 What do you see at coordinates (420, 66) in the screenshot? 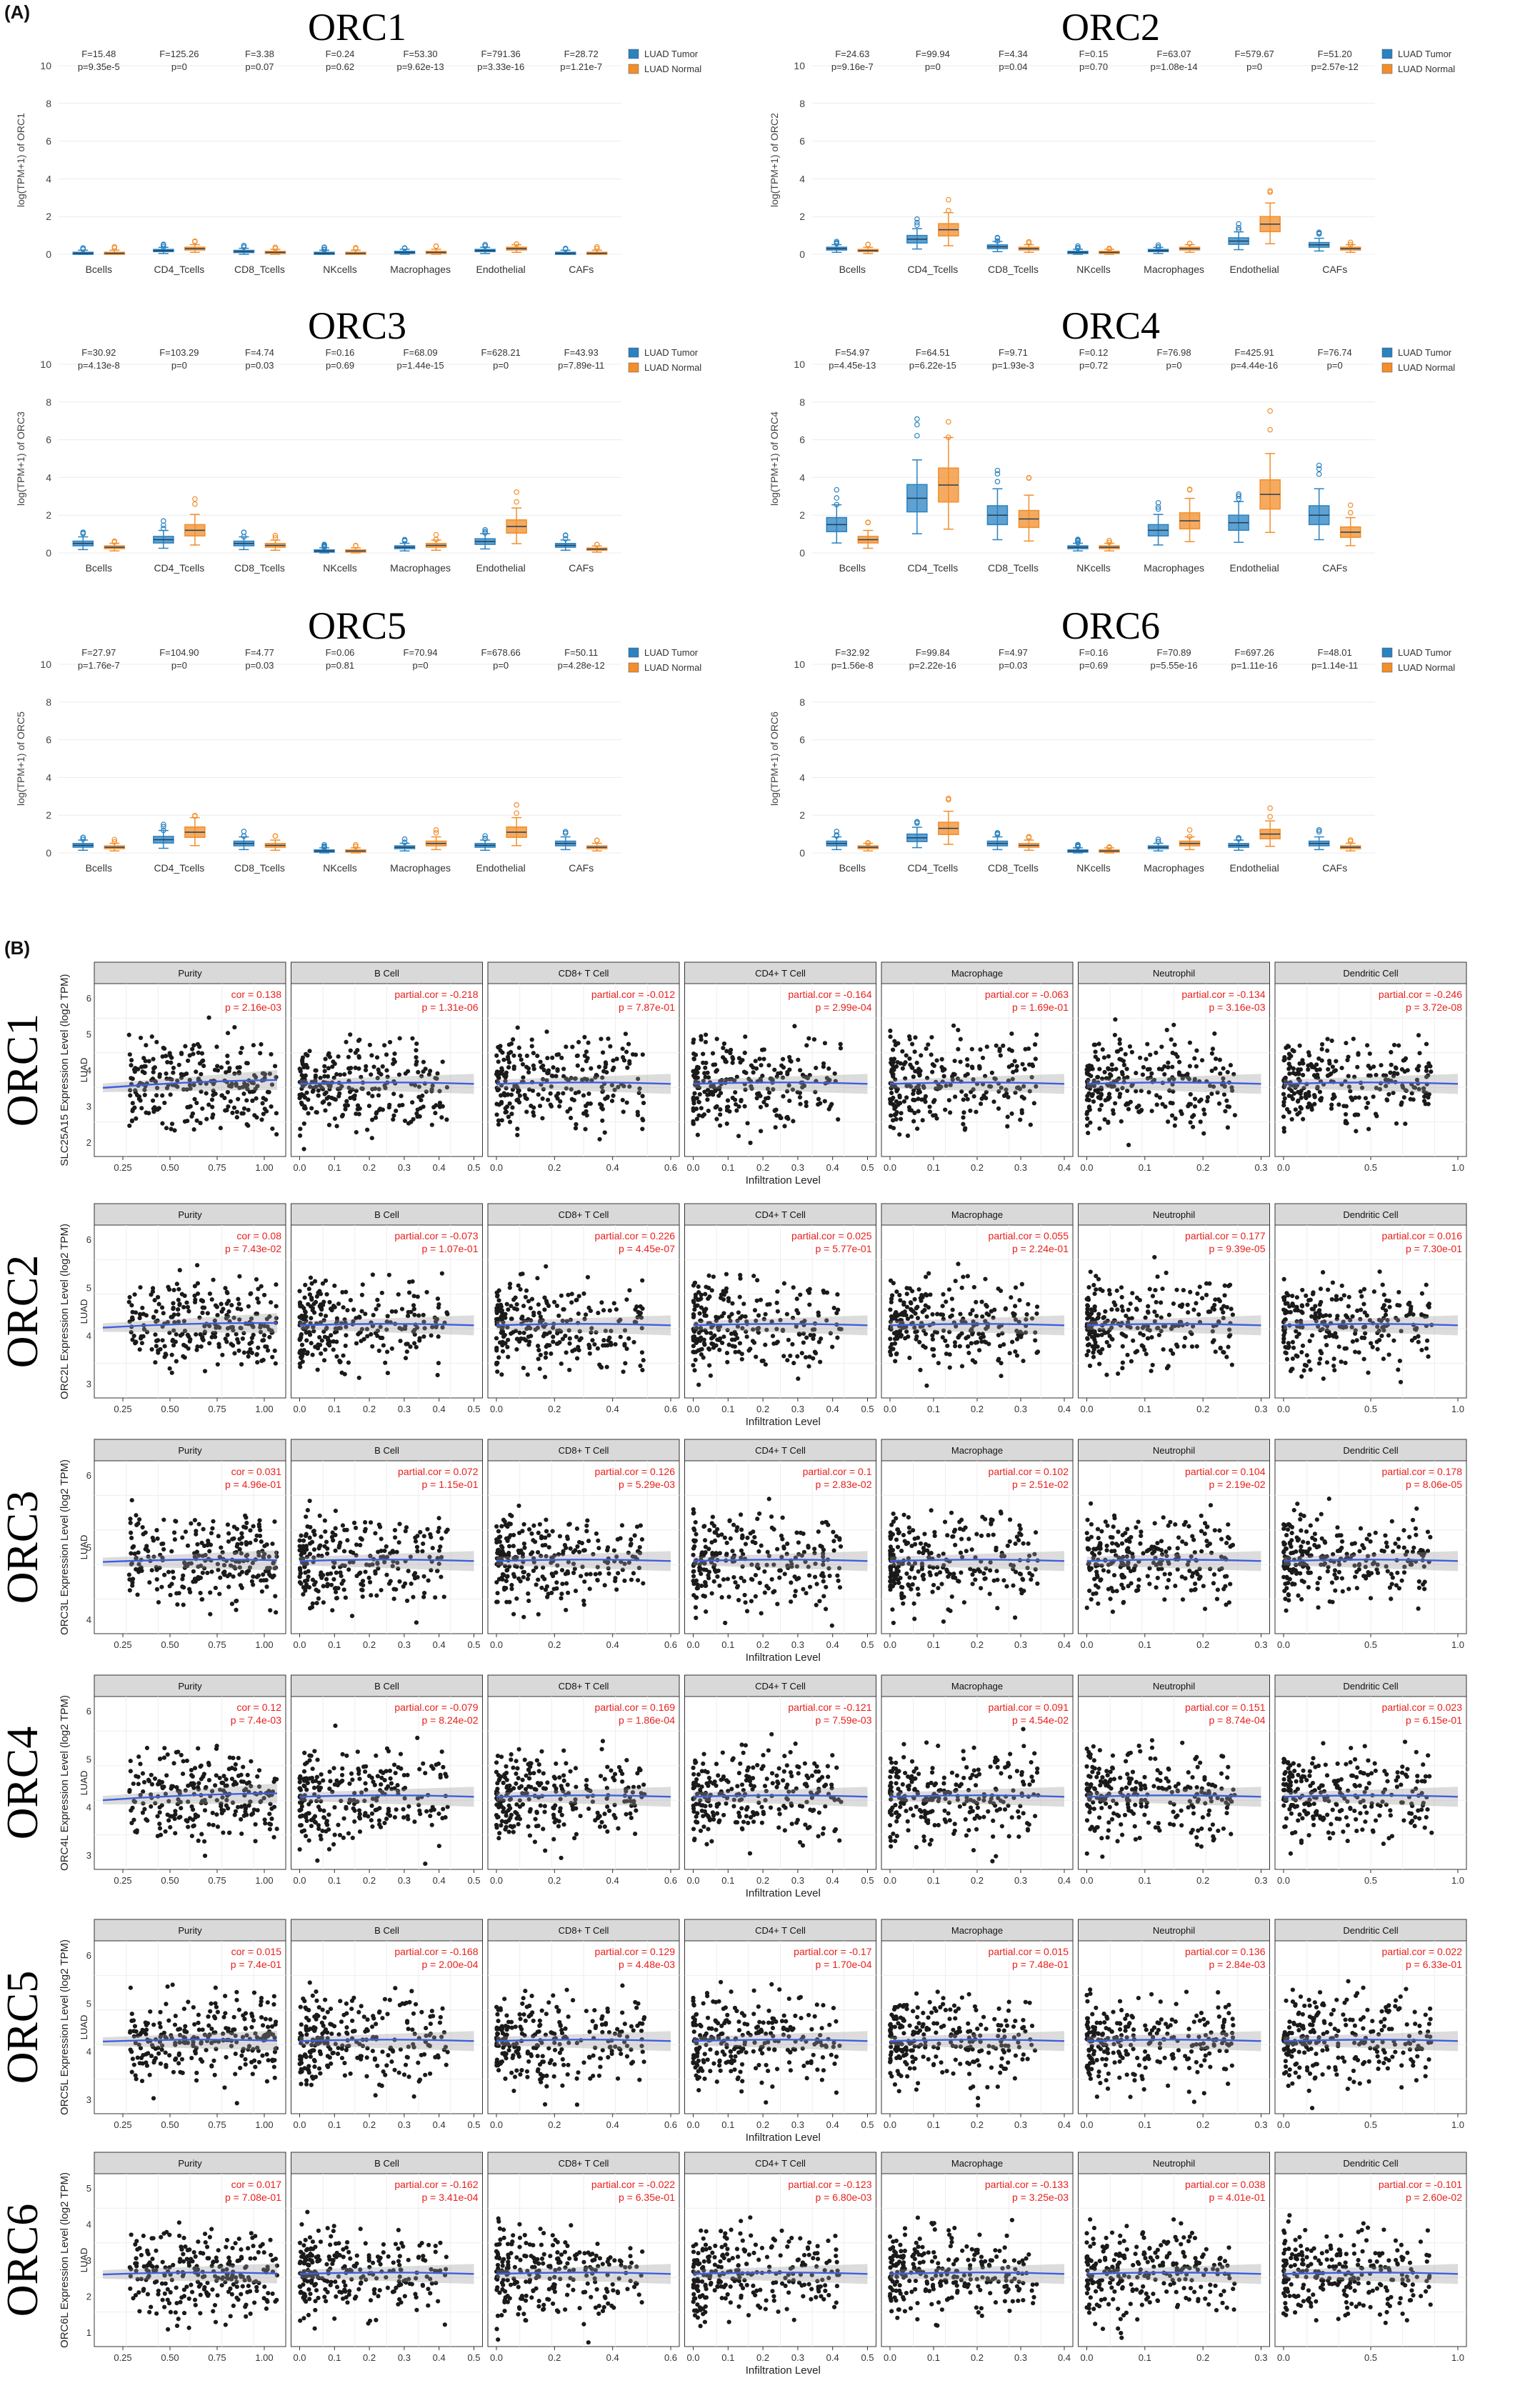
I see `stat-p: p=9.62e-13` at bounding box center [420, 66].